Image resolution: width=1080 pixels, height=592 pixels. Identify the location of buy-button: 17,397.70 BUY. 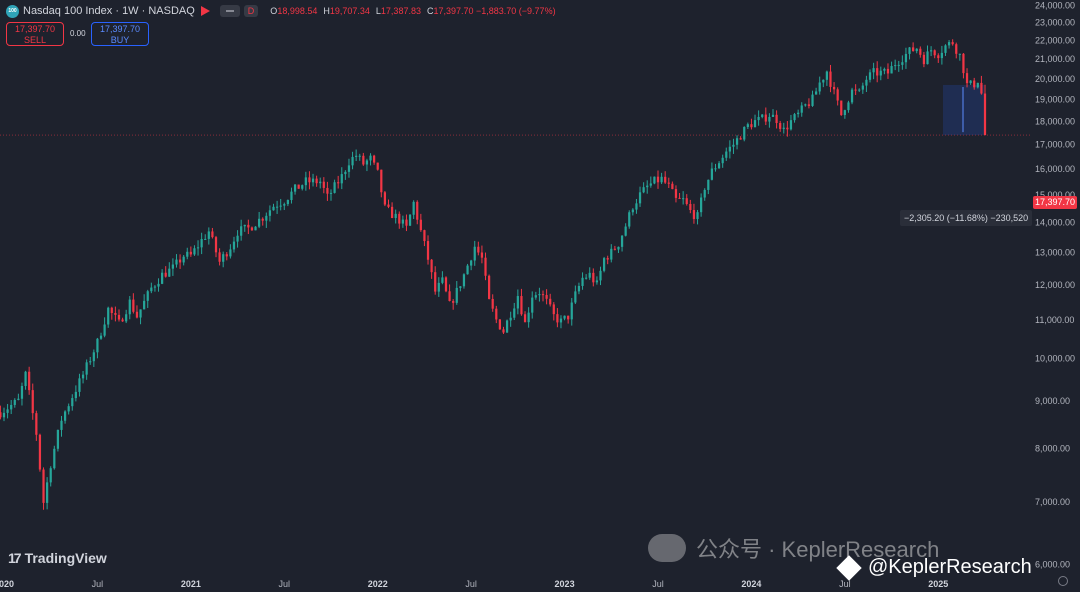
(120, 34).